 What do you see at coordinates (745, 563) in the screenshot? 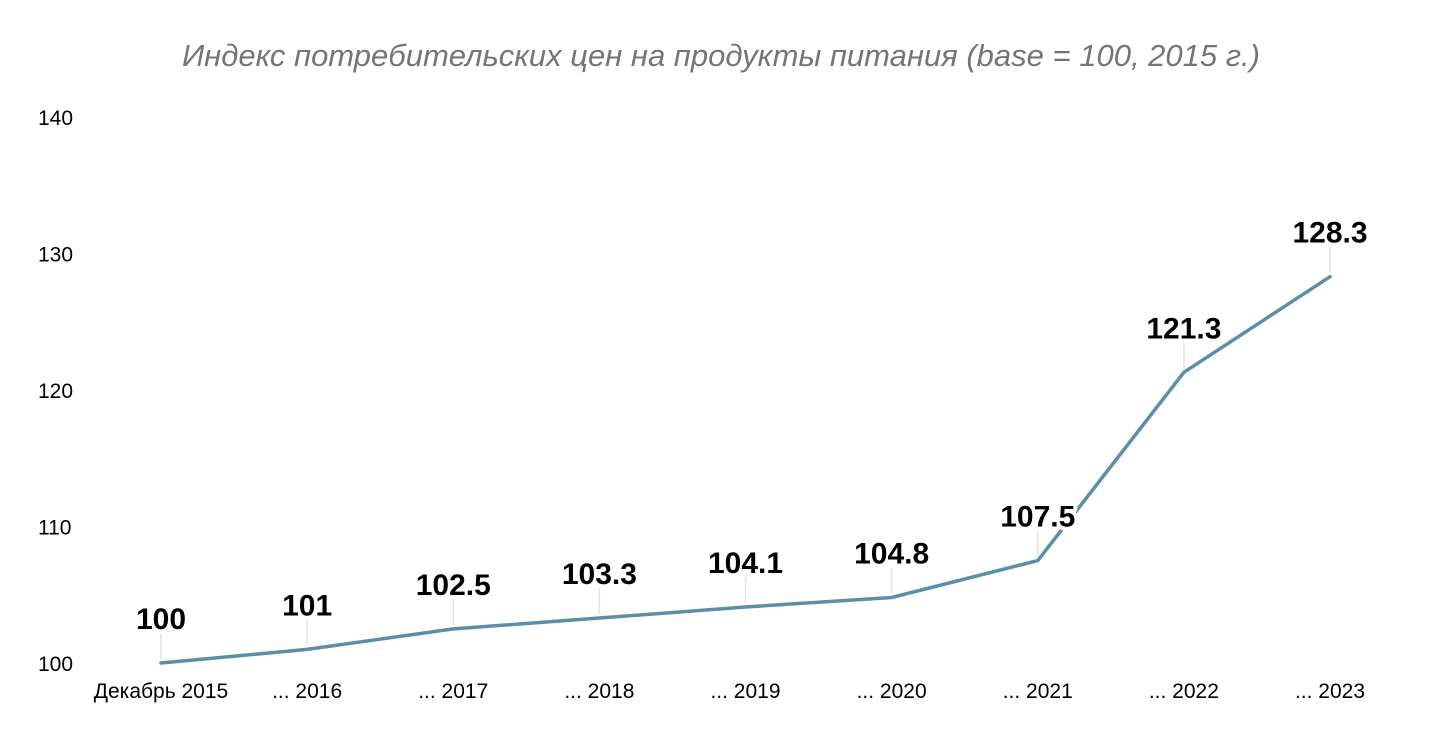
I see `data-label: 104.1` at bounding box center [745, 563].